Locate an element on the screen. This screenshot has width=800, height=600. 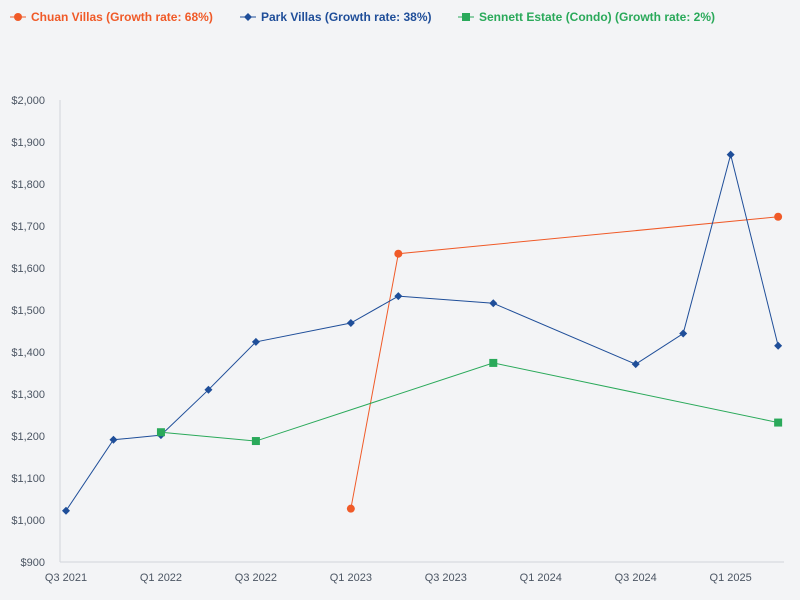
x-tick-label: Q1 2024 is located at coordinates (541, 578).